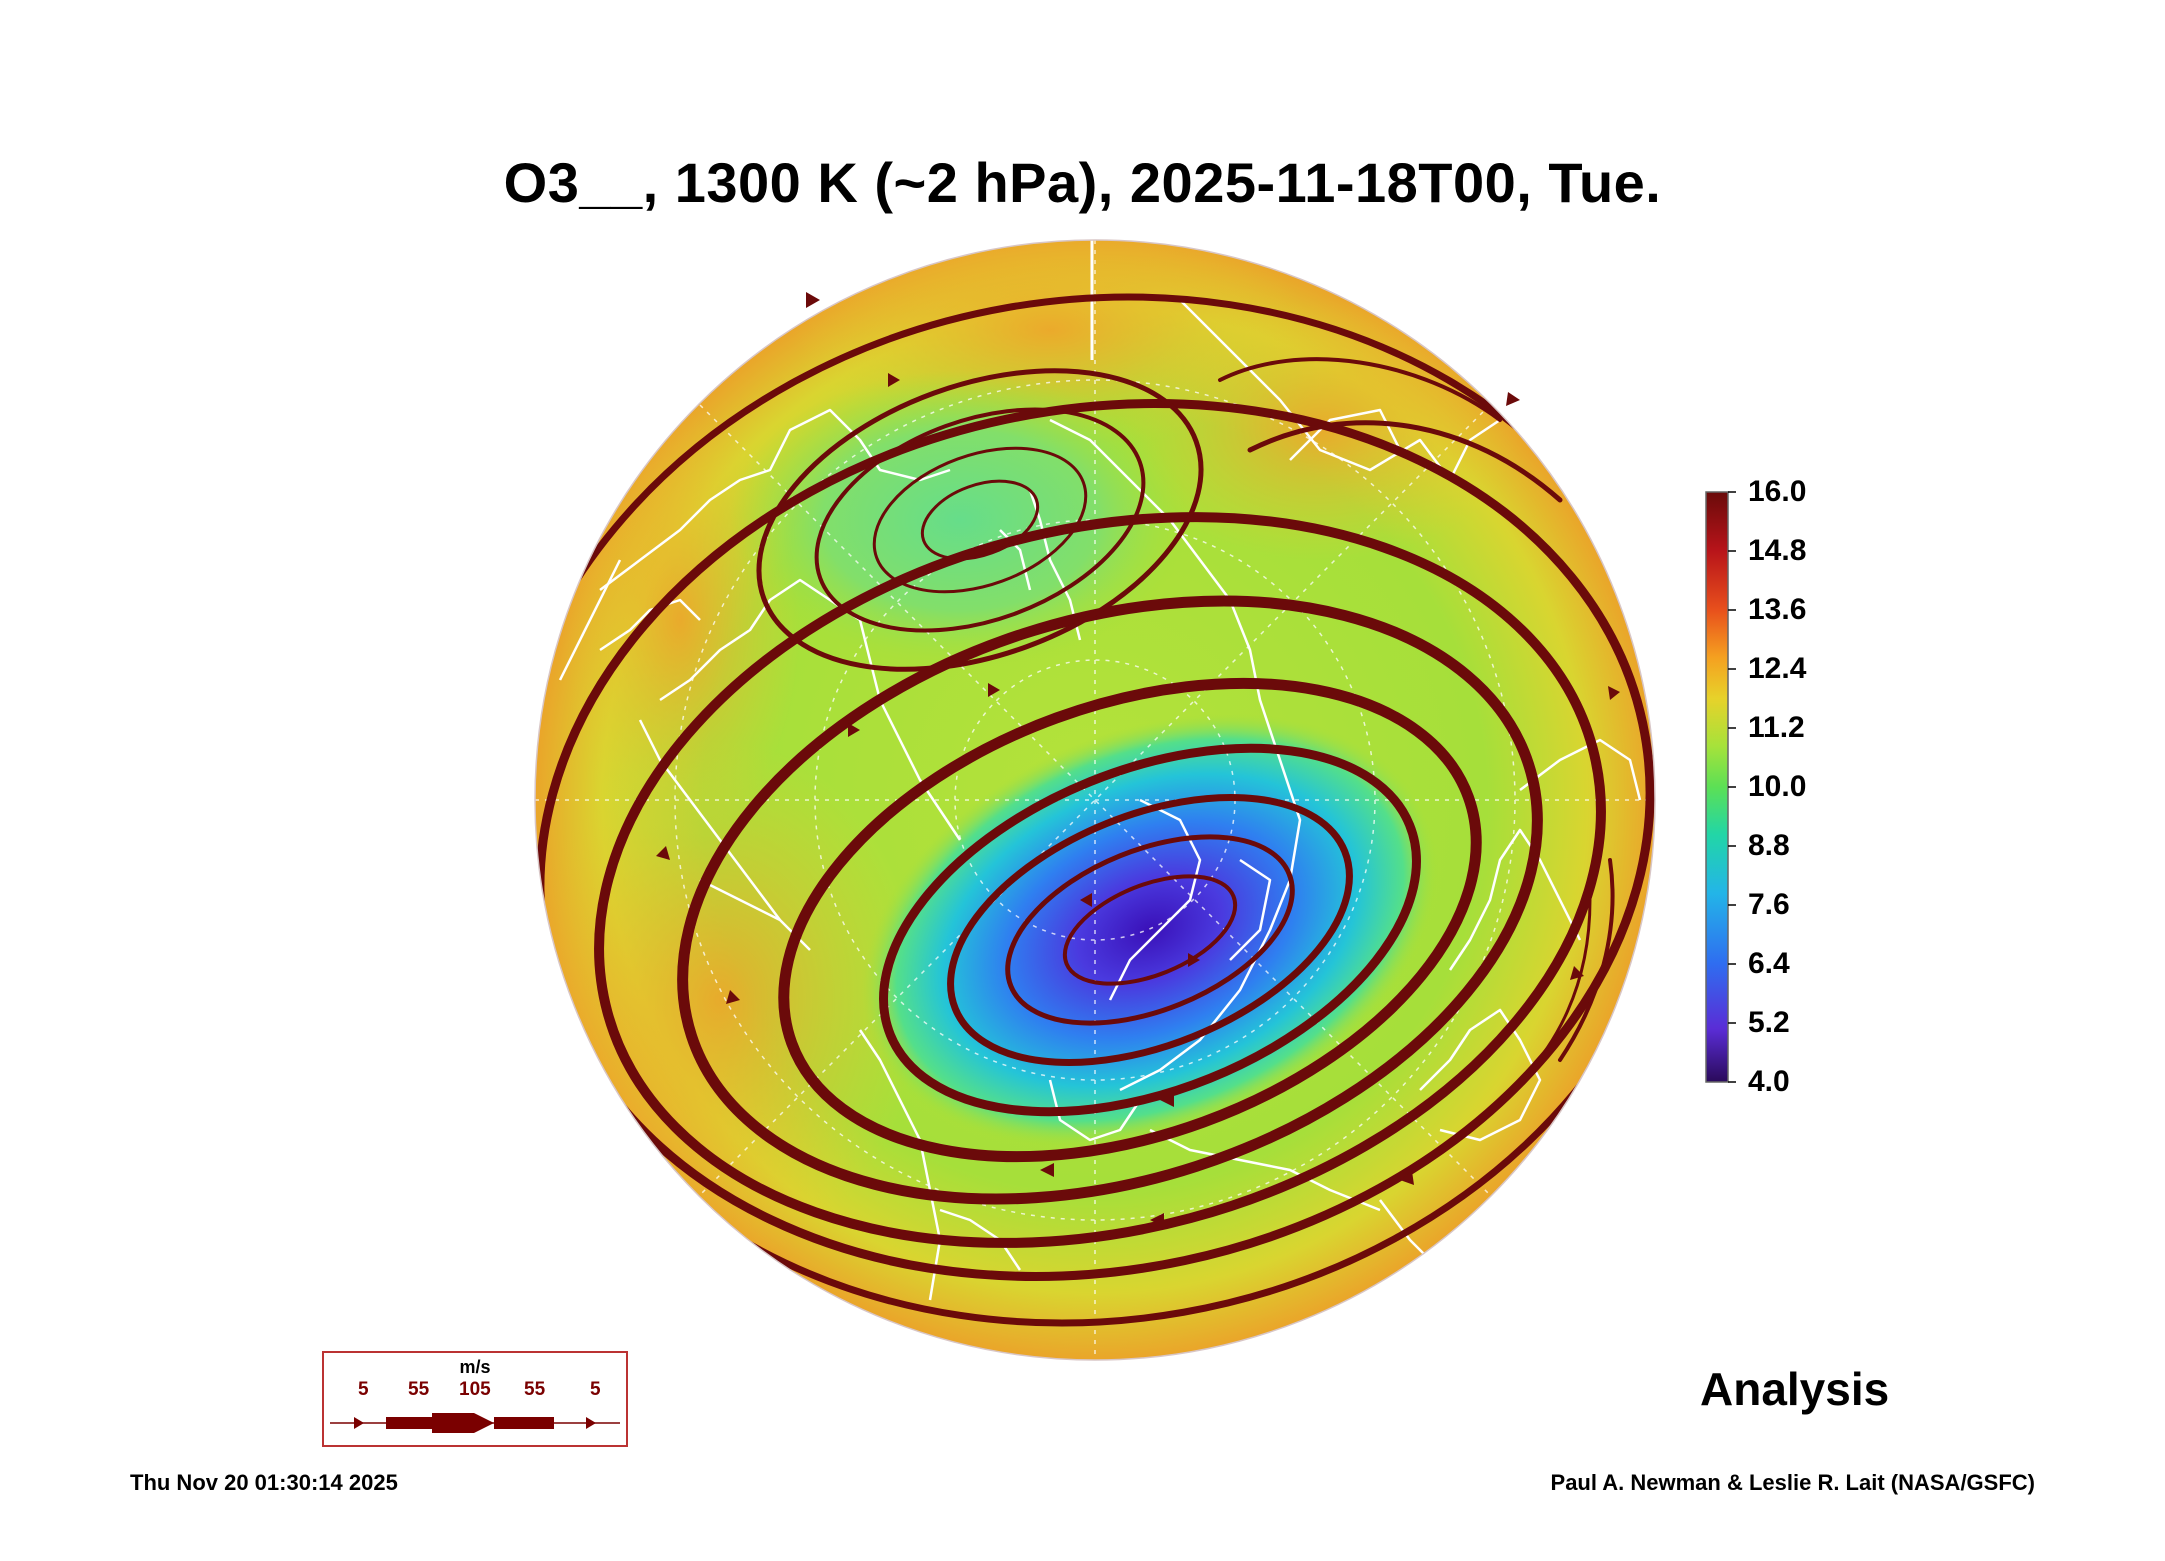 The image size is (2165, 1561). What do you see at coordinates (1795, 1389) in the screenshot?
I see `analysis-label: Analysis` at bounding box center [1795, 1389].